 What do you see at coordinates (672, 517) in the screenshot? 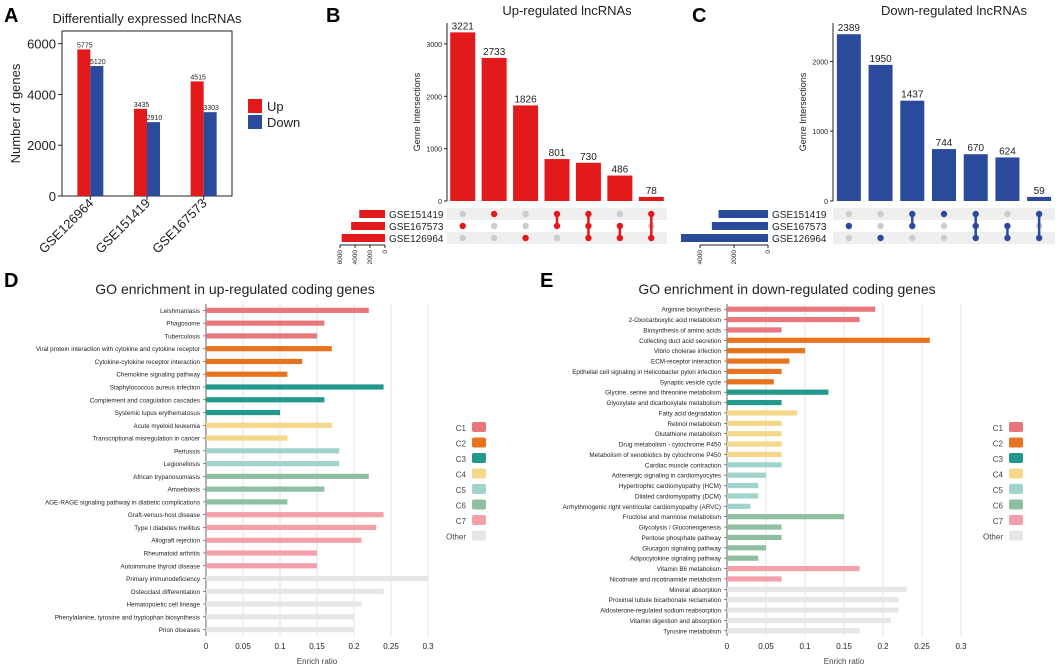
I see `panel-e-ylabel: Fructose and mannose metabolism` at bounding box center [672, 517].